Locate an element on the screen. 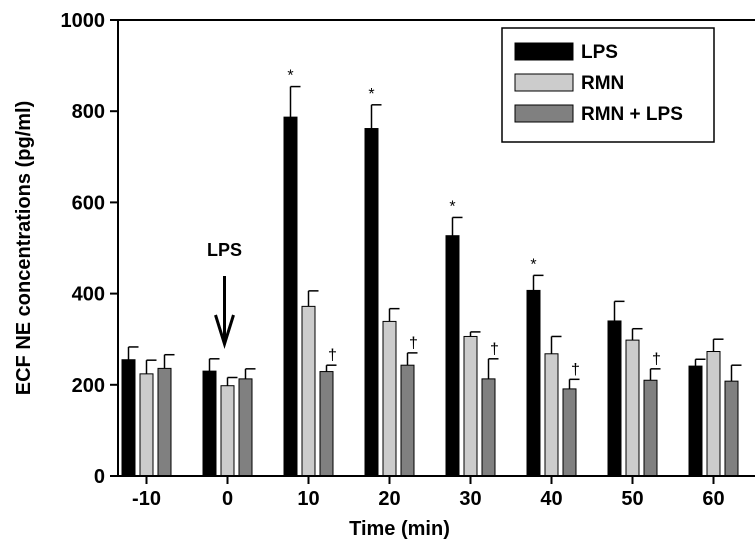  x-tick-label: 20 is located at coordinates (389, 499).